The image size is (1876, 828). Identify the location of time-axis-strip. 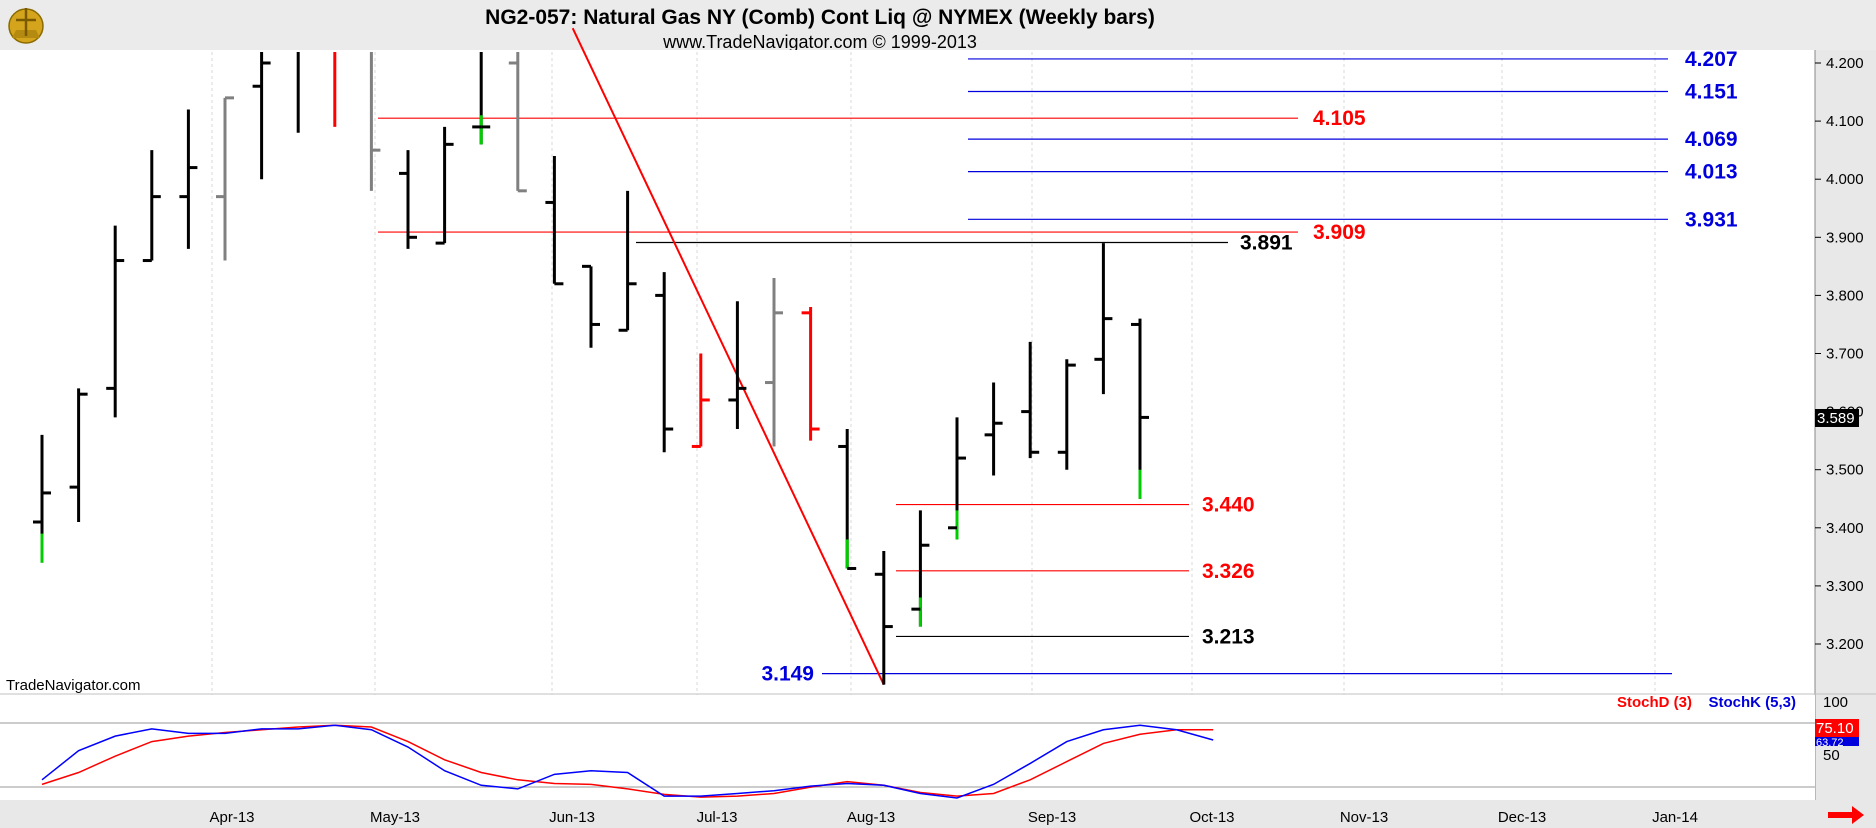
(938, 814).